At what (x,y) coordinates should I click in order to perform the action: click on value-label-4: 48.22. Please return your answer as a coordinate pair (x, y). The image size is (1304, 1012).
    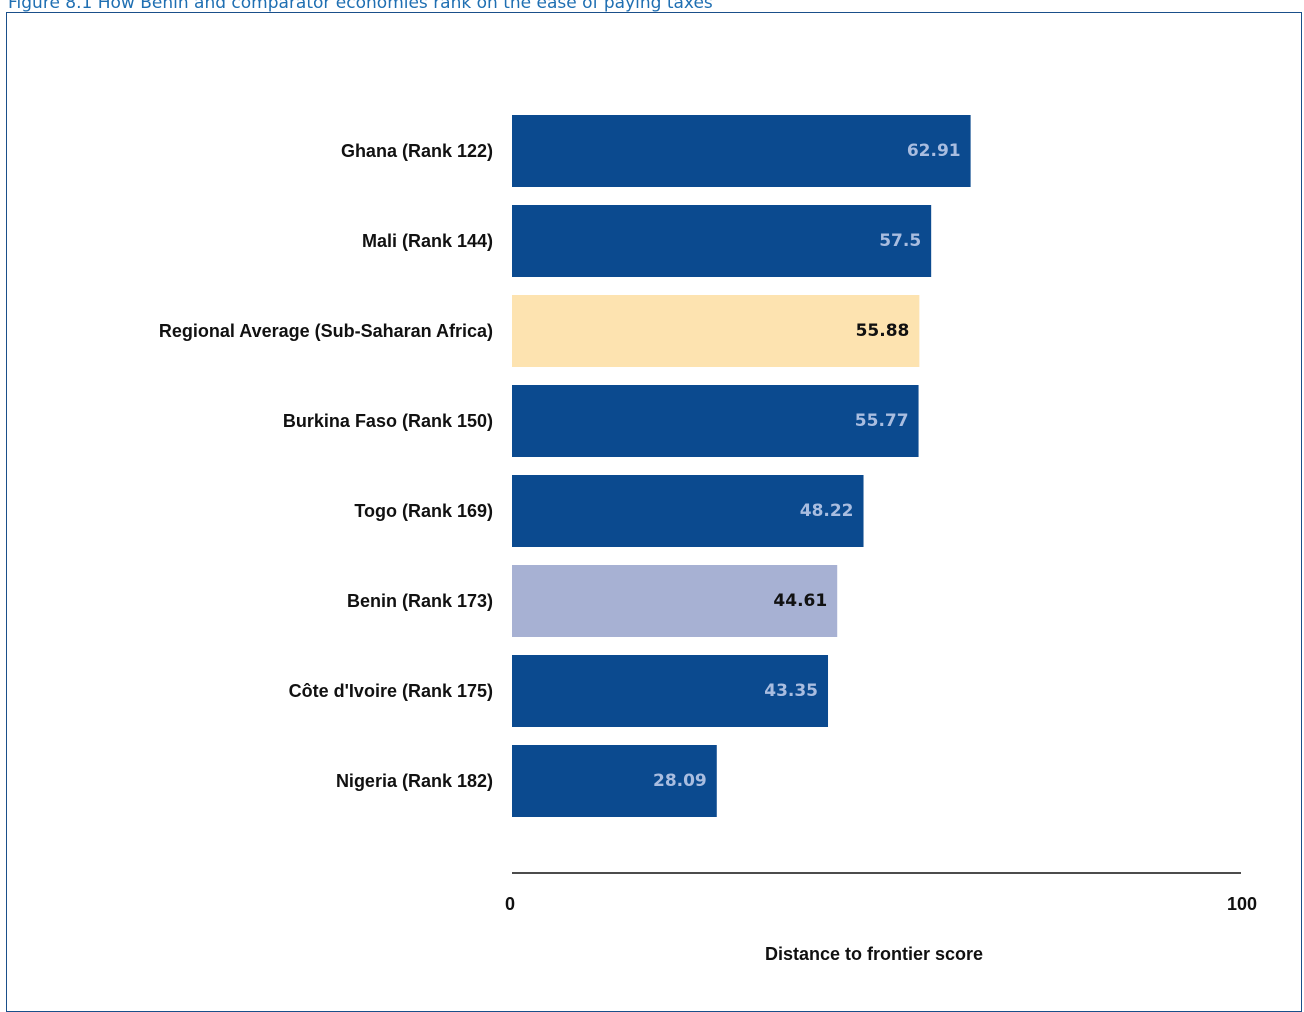
    Looking at the image, I should click on (827, 511).